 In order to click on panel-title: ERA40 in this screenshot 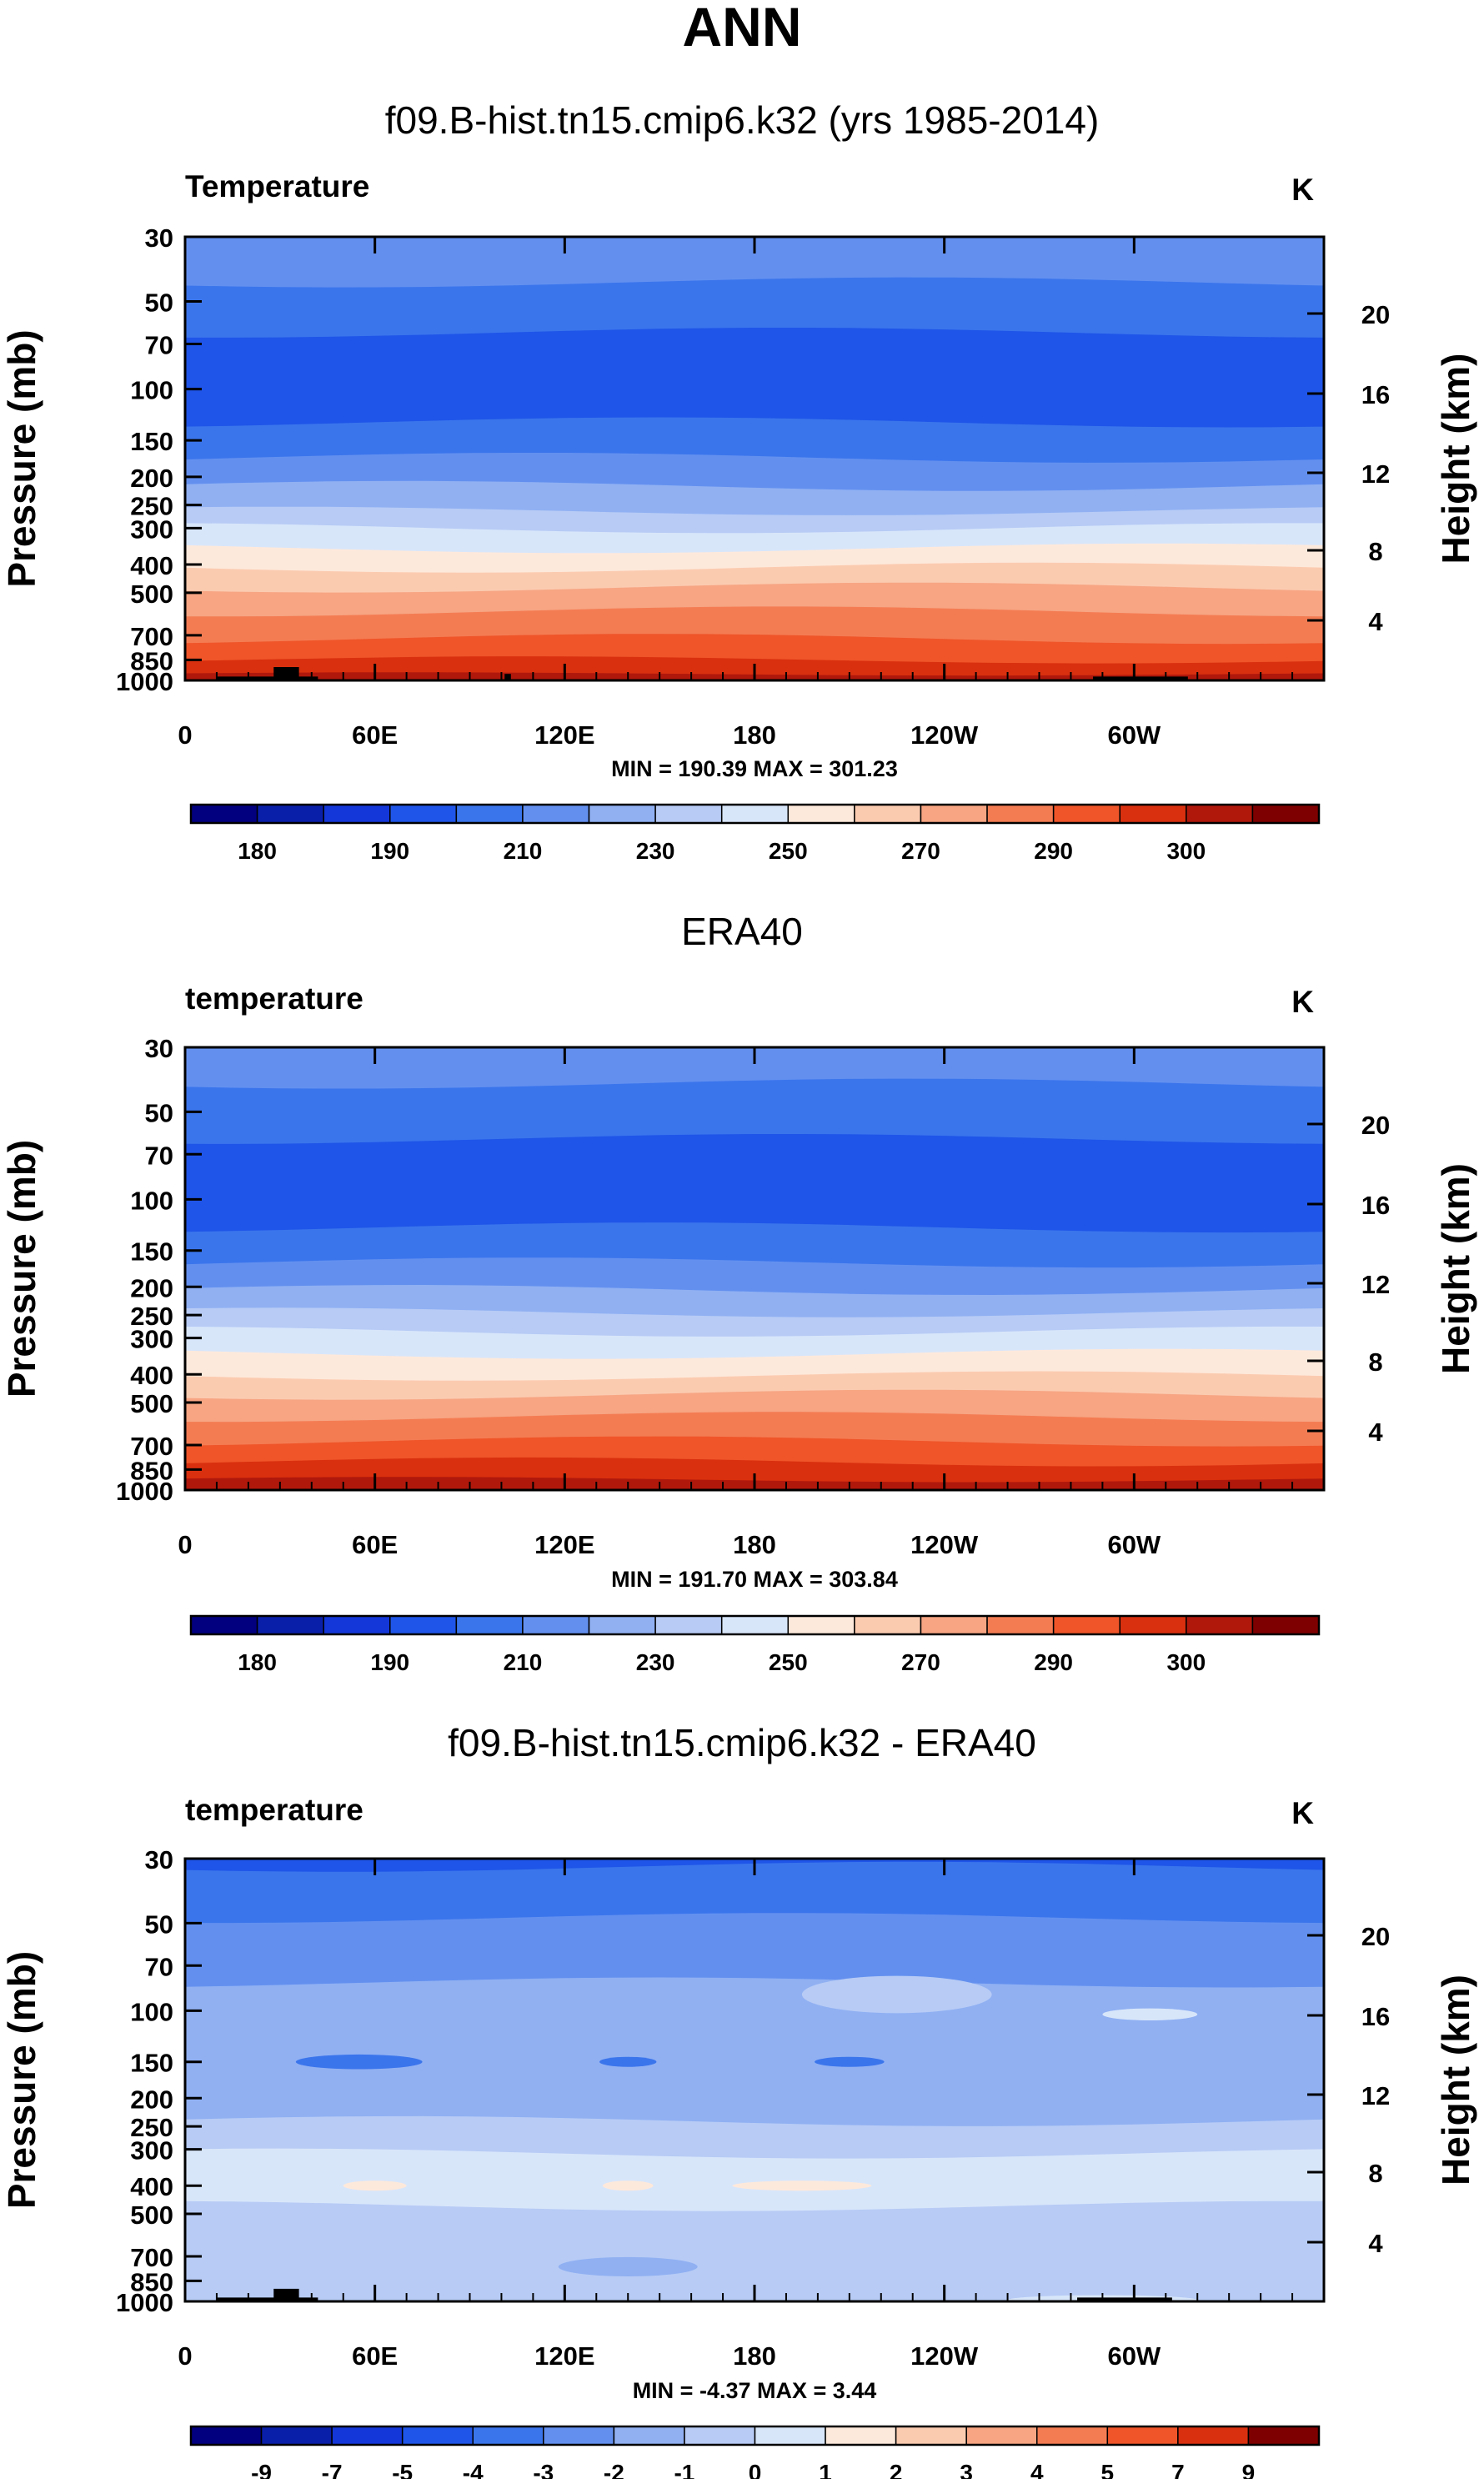, I will do `click(742, 932)`.